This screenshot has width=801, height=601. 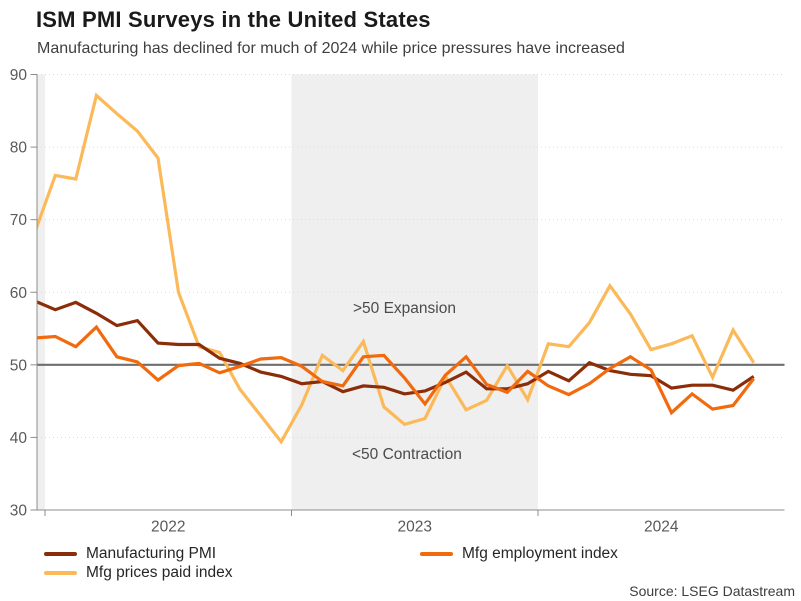 I want to click on legend-swatch-mfg-employment-index, so click(x=436, y=554).